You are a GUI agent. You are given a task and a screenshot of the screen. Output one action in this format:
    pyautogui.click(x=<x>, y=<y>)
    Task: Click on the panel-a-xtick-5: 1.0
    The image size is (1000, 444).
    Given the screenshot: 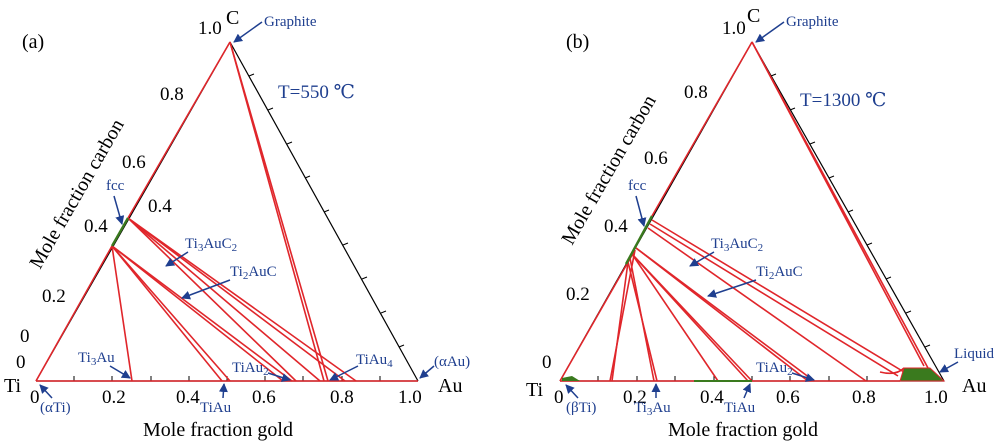 What is the action you would take?
    pyautogui.click(x=410, y=397)
    